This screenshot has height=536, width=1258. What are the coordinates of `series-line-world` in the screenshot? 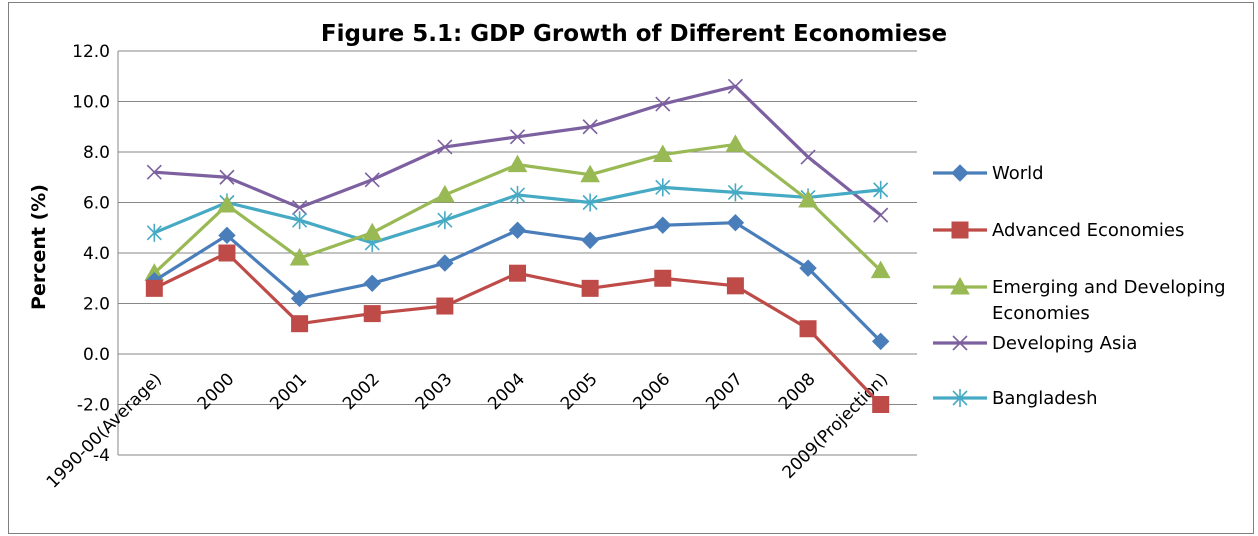 It's located at (517, 282).